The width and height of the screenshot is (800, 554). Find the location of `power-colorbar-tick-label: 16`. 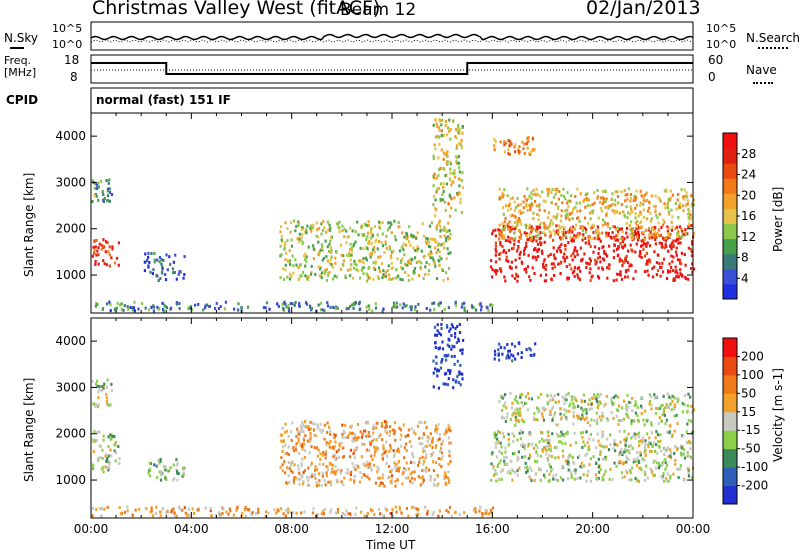

power-colorbar-tick-label: 16 is located at coordinates (748, 216).